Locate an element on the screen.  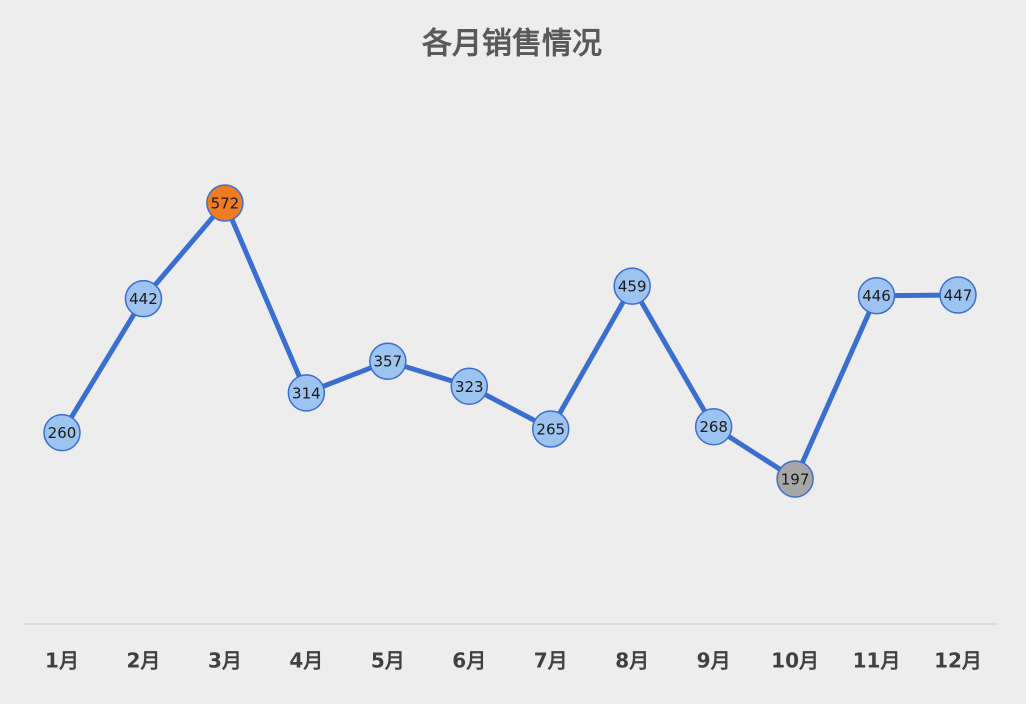
x-tick-label: 10月 is located at coordinates (795, 661).